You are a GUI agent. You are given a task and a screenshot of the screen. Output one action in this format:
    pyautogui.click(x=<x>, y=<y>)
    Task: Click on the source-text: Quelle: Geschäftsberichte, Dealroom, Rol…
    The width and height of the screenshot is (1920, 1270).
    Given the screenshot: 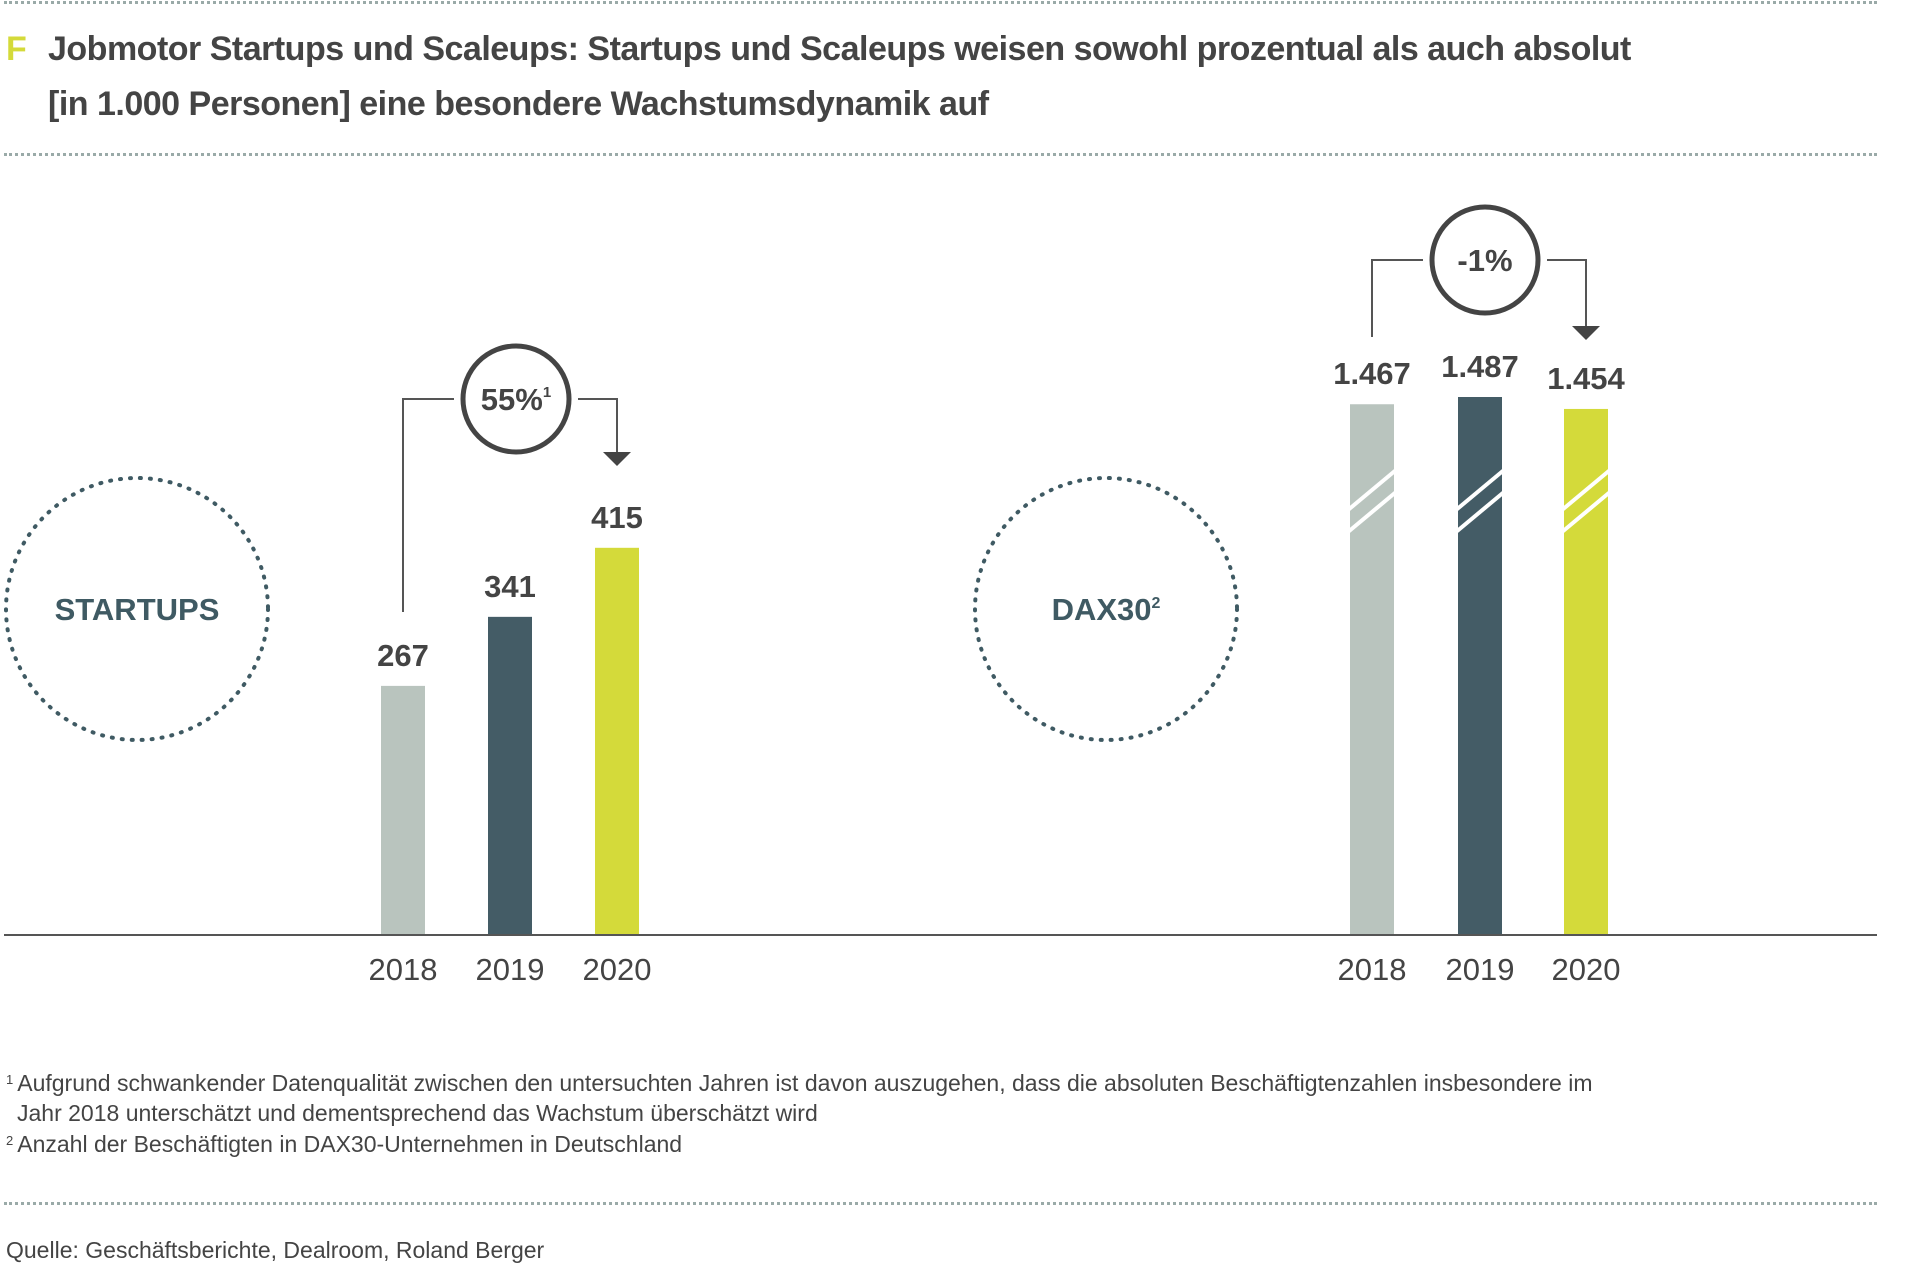 What is the action you would take?
    pyautogui.click(x=275, y=1250)
    